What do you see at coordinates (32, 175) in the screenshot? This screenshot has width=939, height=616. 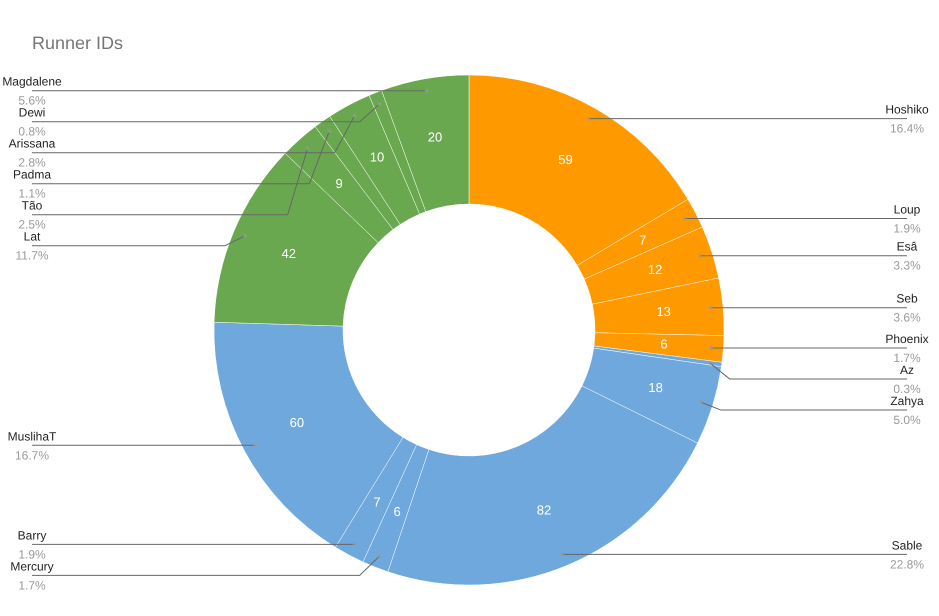 I see `slice-label: Padma` at bounding box center [32, 175].